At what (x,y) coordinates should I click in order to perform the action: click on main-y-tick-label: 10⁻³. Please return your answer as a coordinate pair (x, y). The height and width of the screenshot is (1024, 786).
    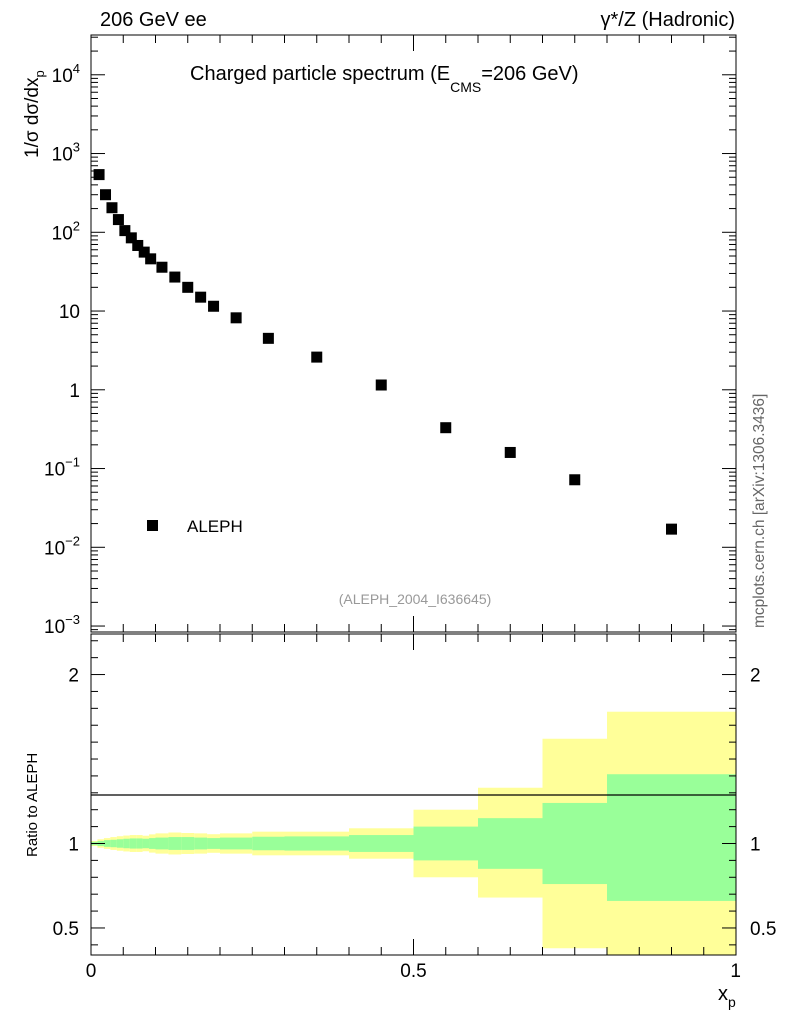
    Looking at the image, I should click on (62, 625).